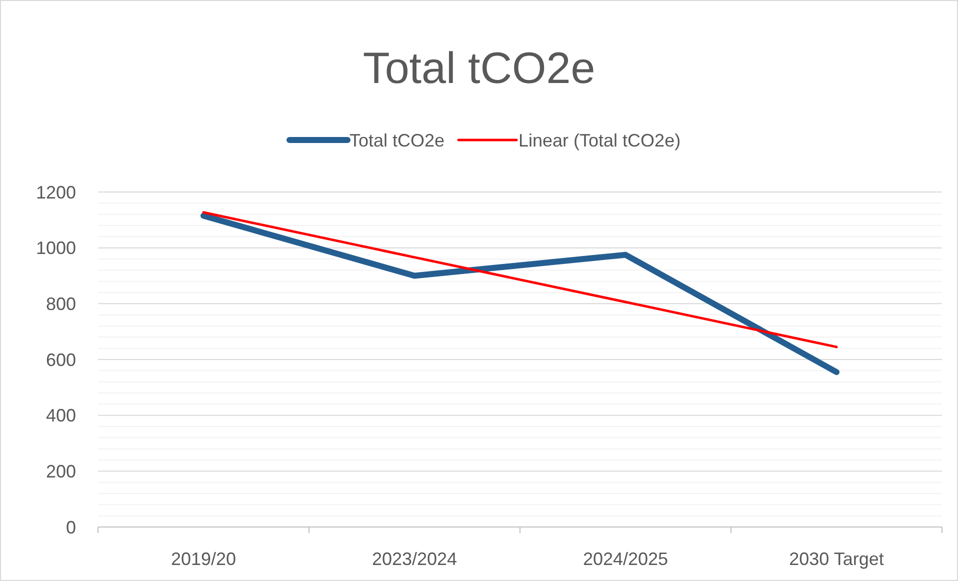 The height and width of the screenshot is (581, 958). I want to click on y-tick-label: 1200, so click(56, 192).